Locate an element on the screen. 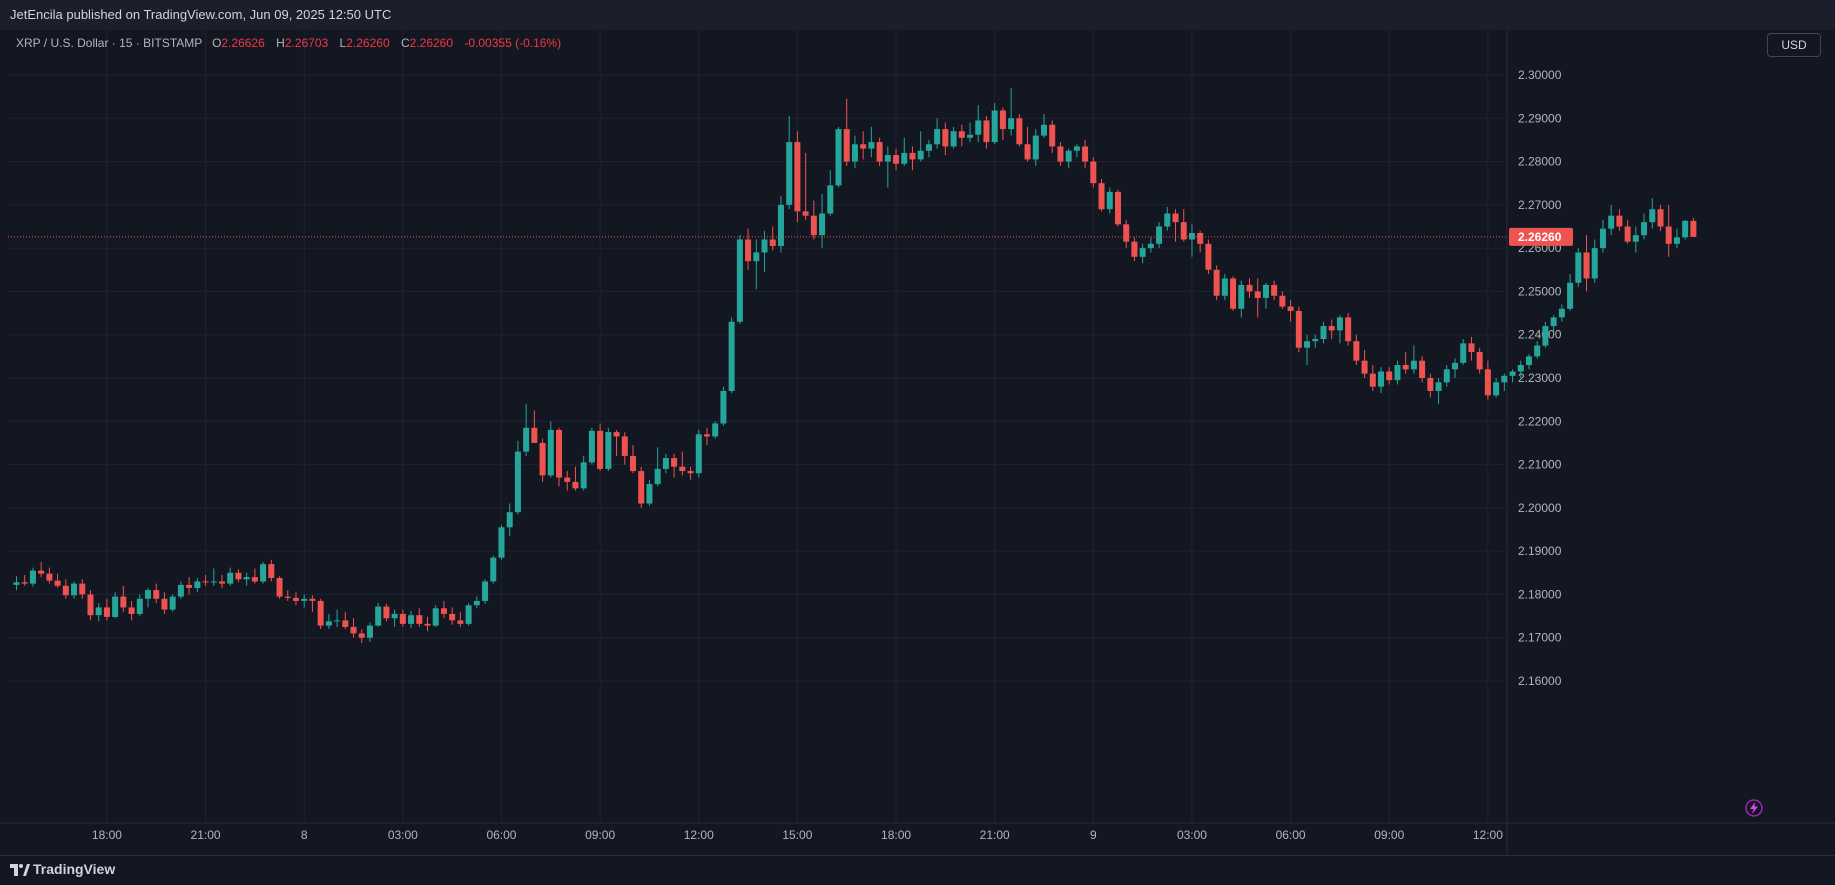  y-tick-label: 2.24000 is located at coordinates (1540, 335).